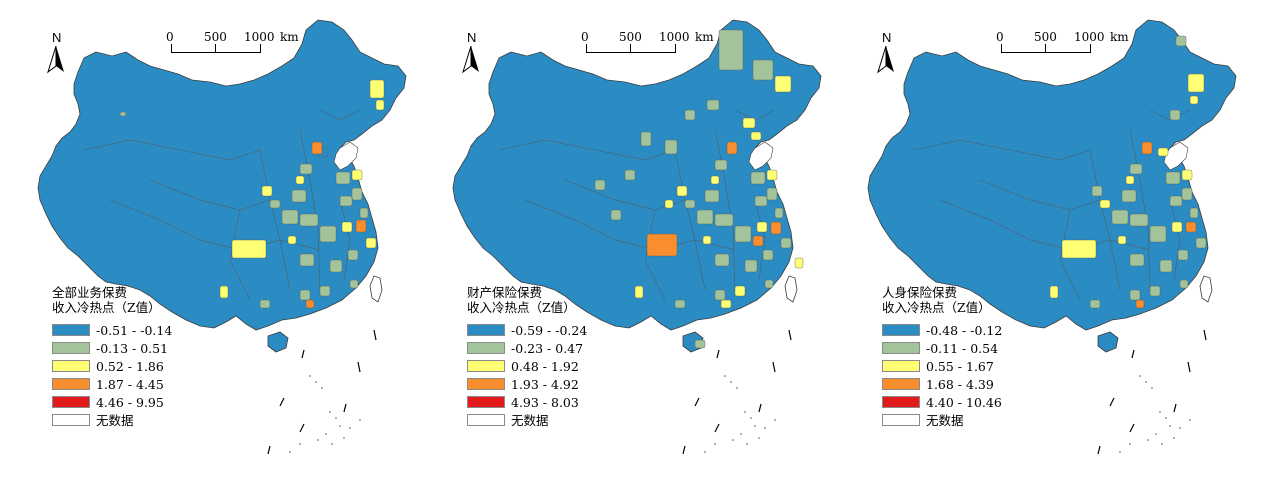 Image resolution: width=1268 pixels, height=500 pixels. Describe the element at coordinates (887, 37) in the screenshot. I see `north-label: N` at that location.